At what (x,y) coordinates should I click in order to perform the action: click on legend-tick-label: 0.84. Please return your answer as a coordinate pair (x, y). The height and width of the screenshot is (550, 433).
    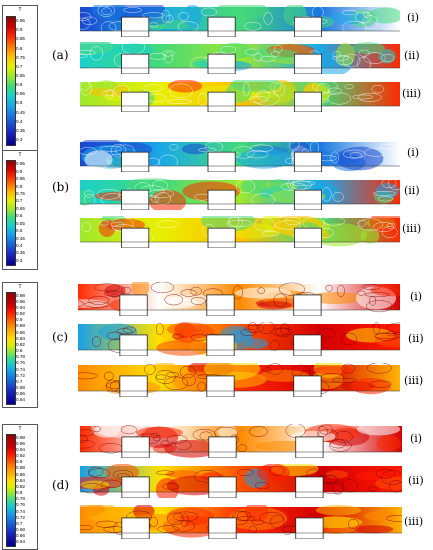
    Looking at the image, I should click on (20, 480).